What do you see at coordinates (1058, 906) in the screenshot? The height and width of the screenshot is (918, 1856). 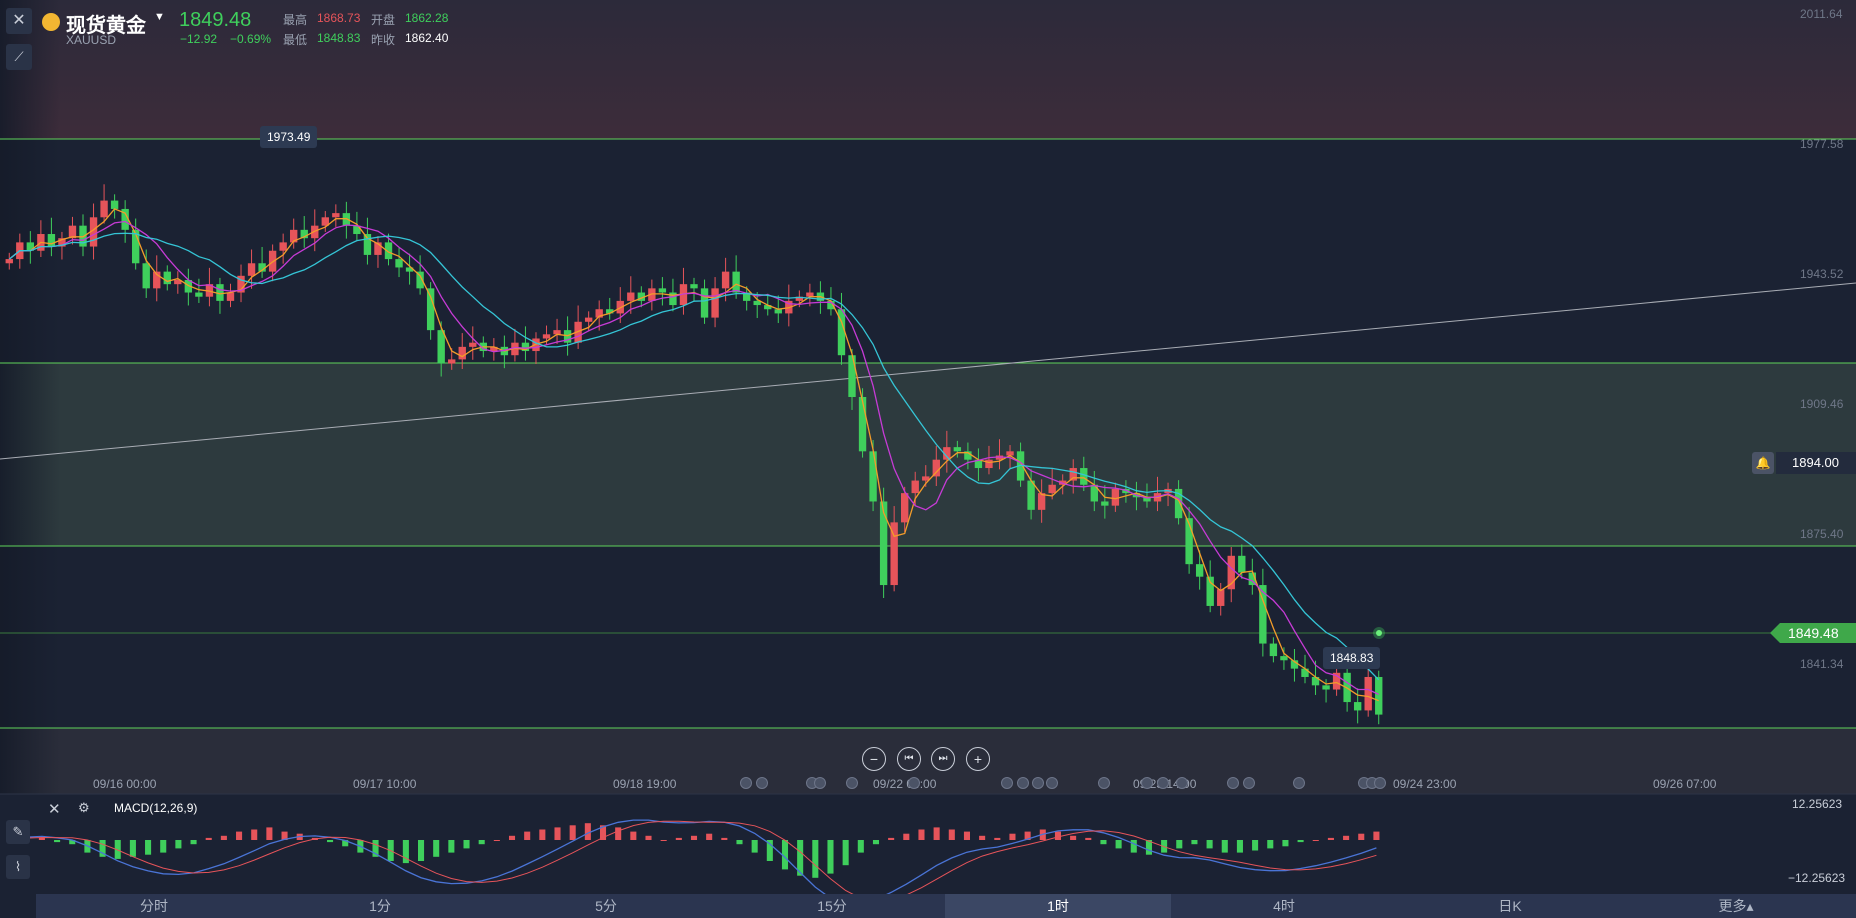 I see `period-tab: 1时` at bounding box center [1058, 906].